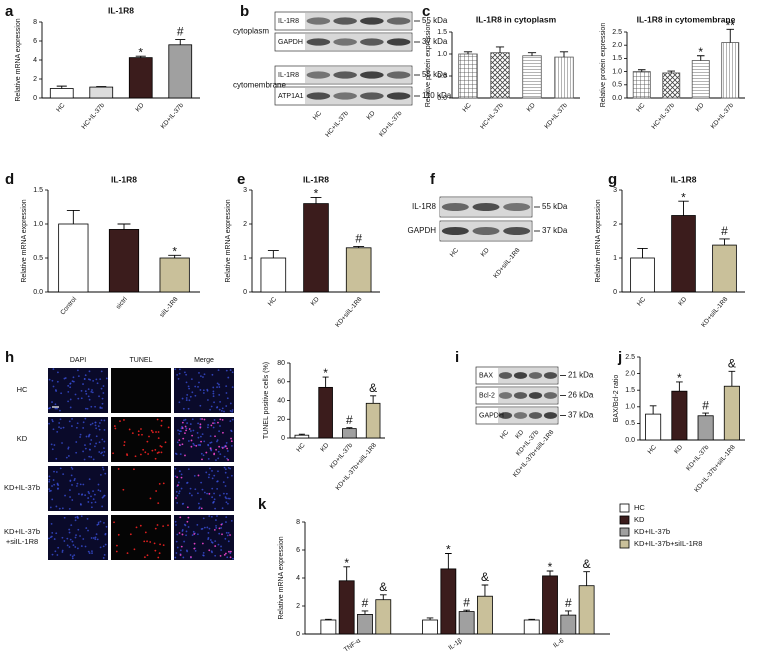 The image size is (758, 668). Describe the element at coordinates (22, 531) in the screenshot. I see `row-label: KD+IL-37b` at that location.